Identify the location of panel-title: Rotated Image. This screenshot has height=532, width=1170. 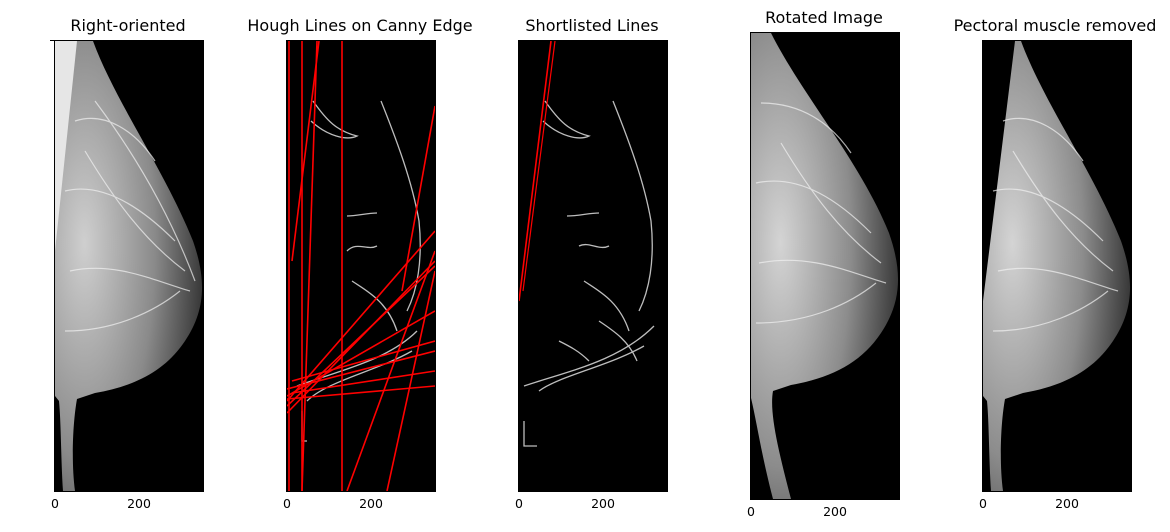
(824, 17).